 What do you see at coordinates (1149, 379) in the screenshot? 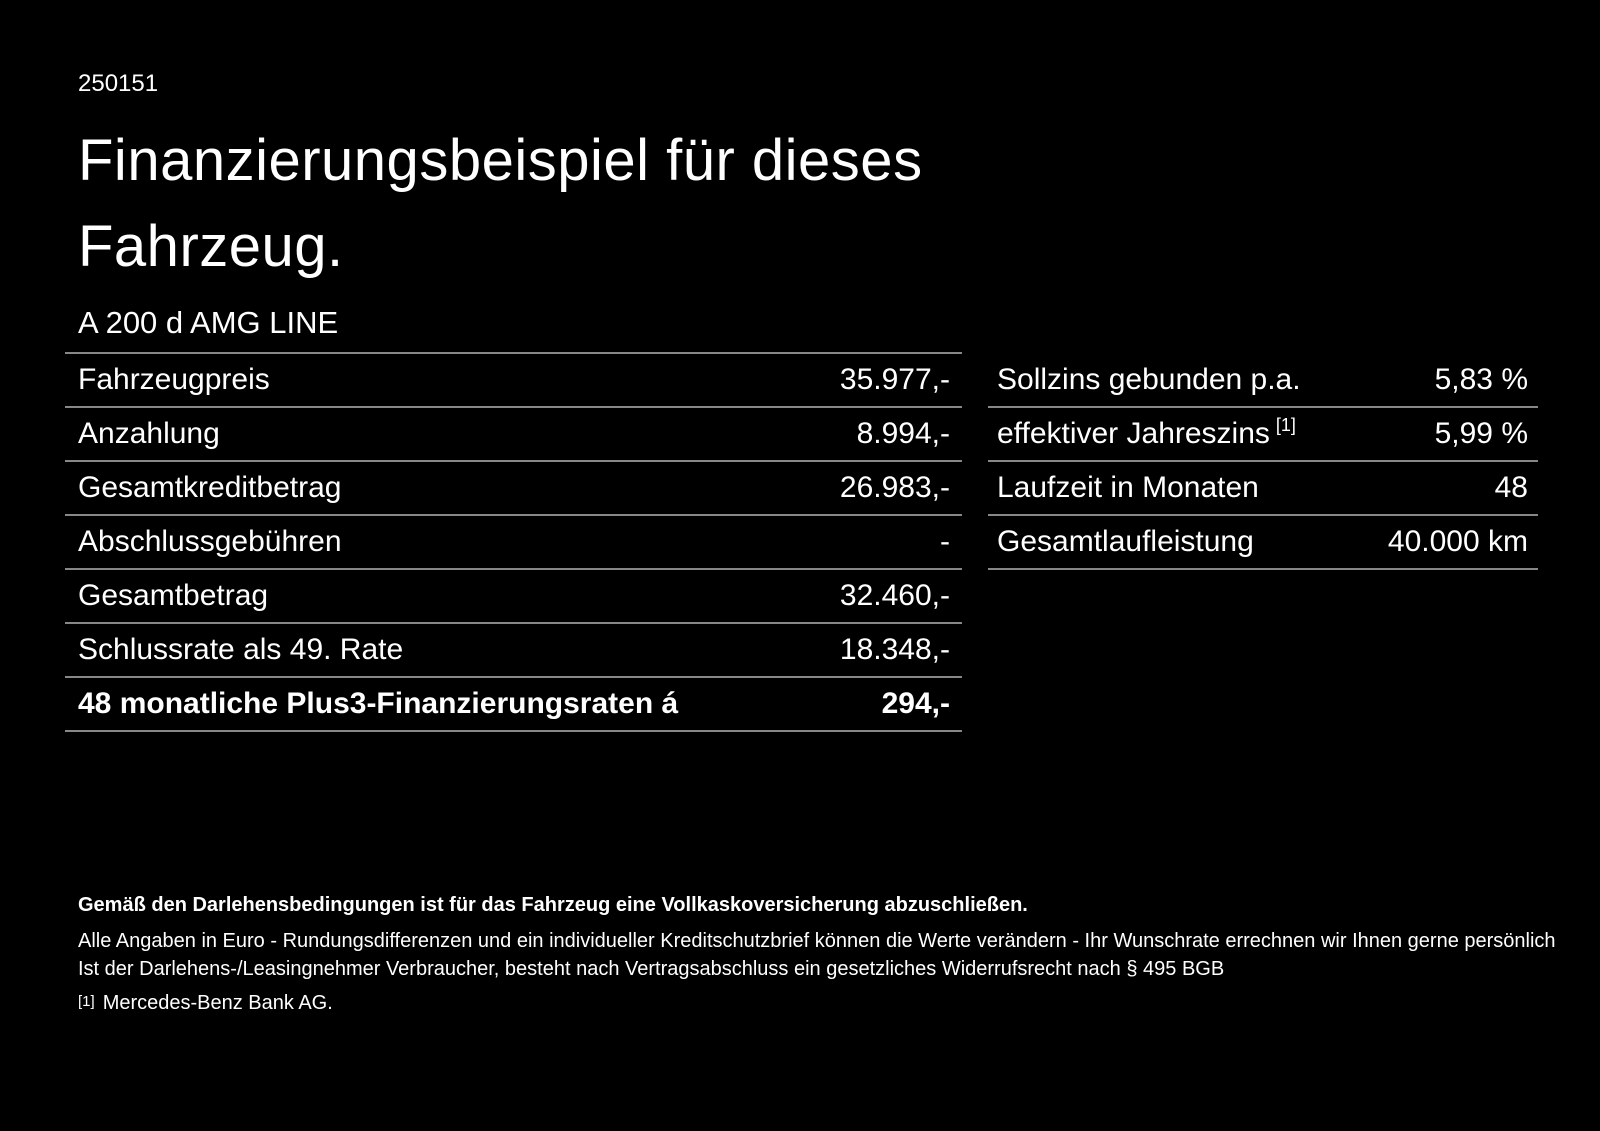
I see `row-label: Sollzins gebunden p.a.` at bounding box center [1149, 379].